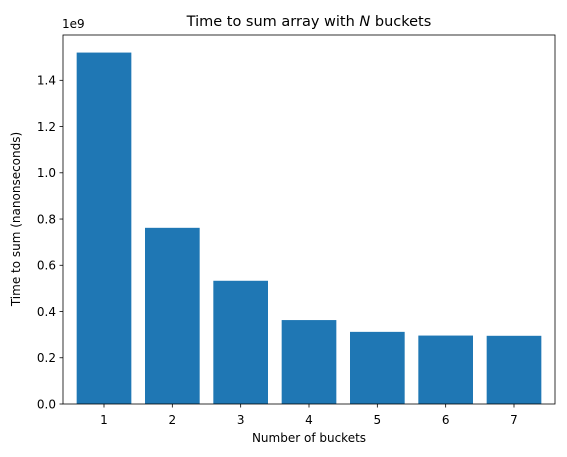  I want to click on x-tick-label-5: 5, so click(378, 420).